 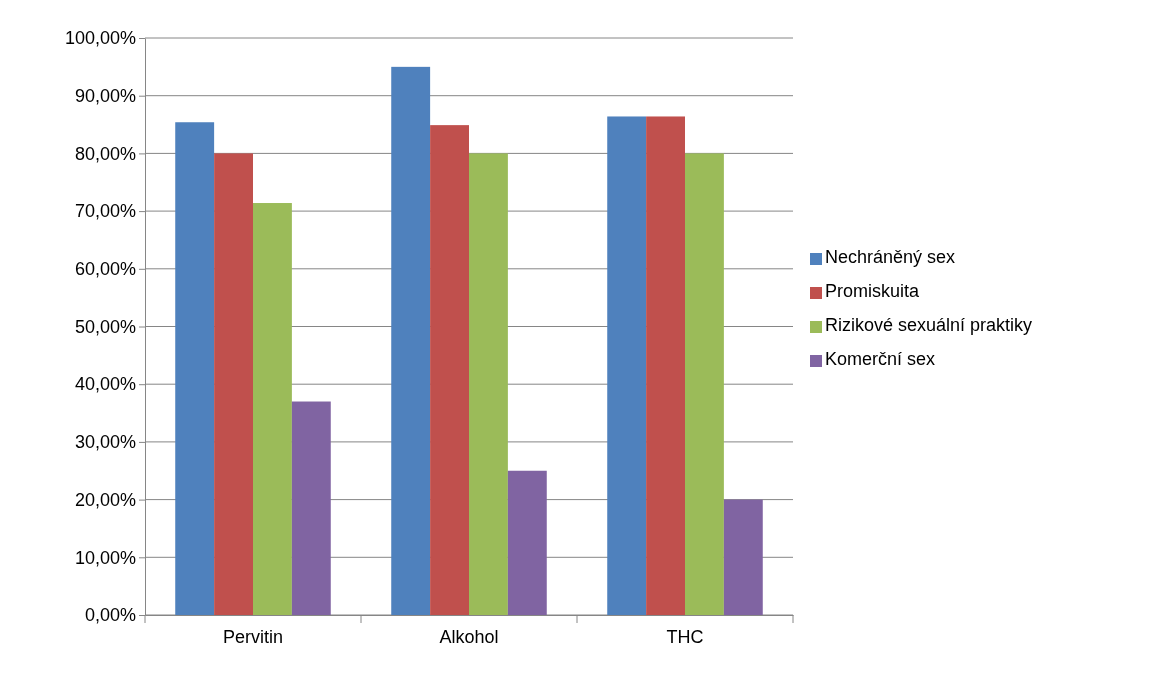 I want to click on y-tick-label: 50,00%, so click(x=105, y=326).